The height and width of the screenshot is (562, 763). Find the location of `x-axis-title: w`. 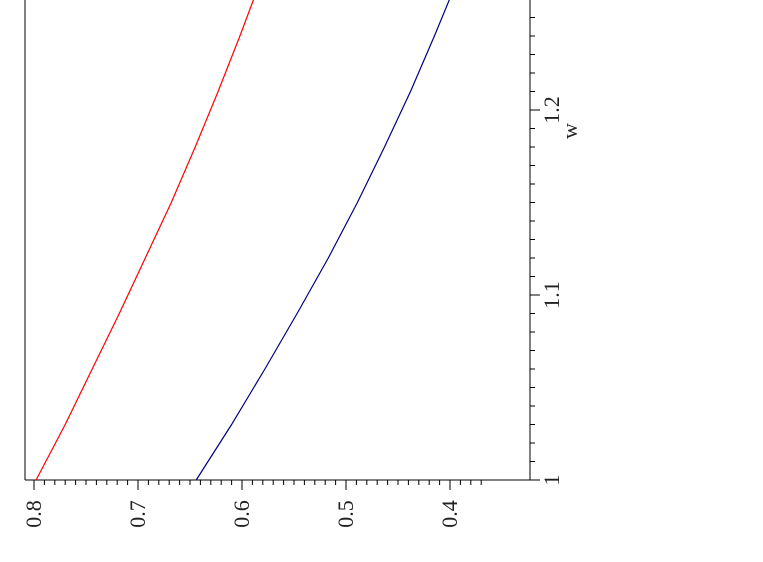

x-axis-title: w is located at coordinates (569, 131).